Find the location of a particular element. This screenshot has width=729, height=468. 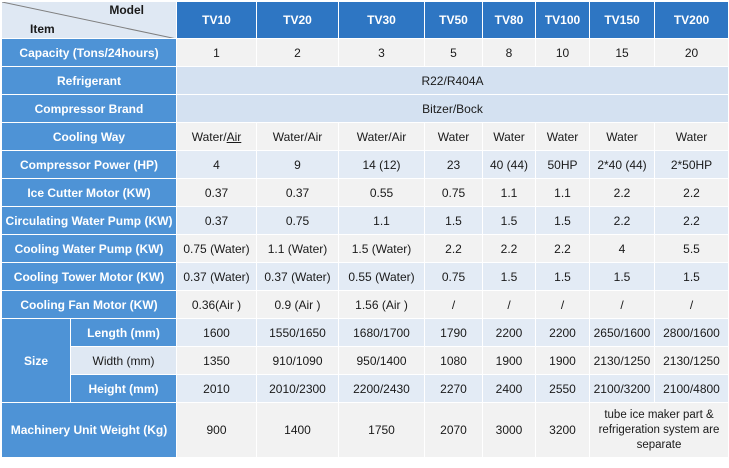

cell: 1400 is located at coordinates (297, 430).